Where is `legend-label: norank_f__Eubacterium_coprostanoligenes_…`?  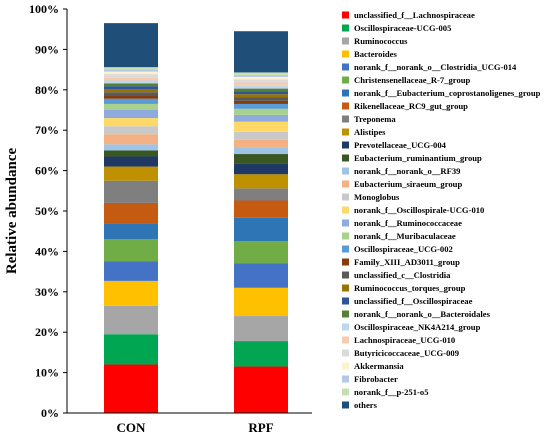 legend-label: norank_f__Eubacterium_coprostanoligenes_… is located at coordinates (447, 93).